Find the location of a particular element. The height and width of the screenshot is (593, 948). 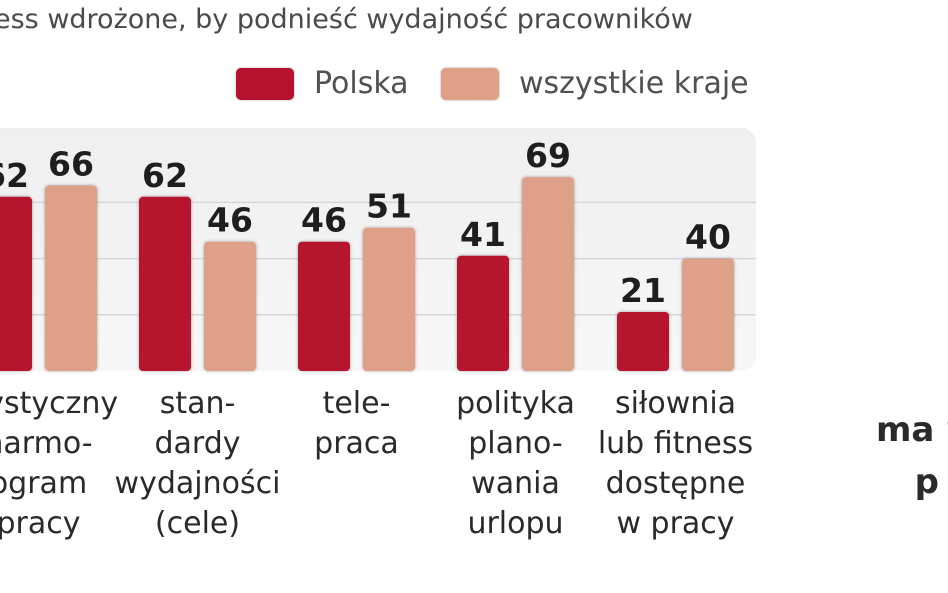

category-label-1: stan- dardy wydajności (cele) is located at coordinates (197, 463).